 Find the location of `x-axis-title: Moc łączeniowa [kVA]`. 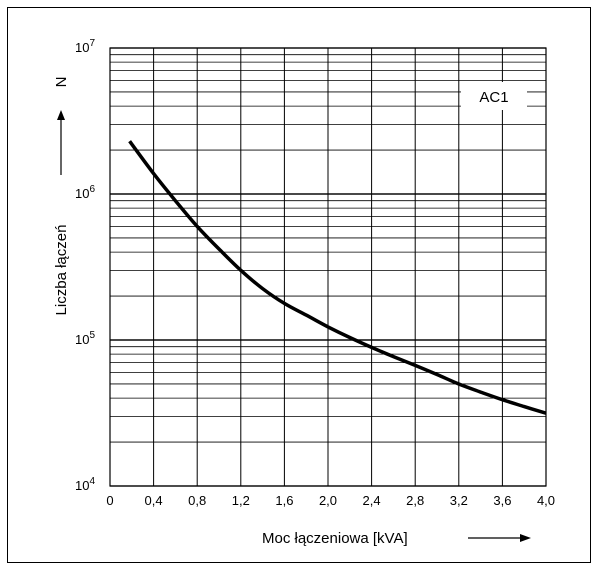

x-axis-title: Moc łączeniowa [kVA] is located at coordinates (335, 538).